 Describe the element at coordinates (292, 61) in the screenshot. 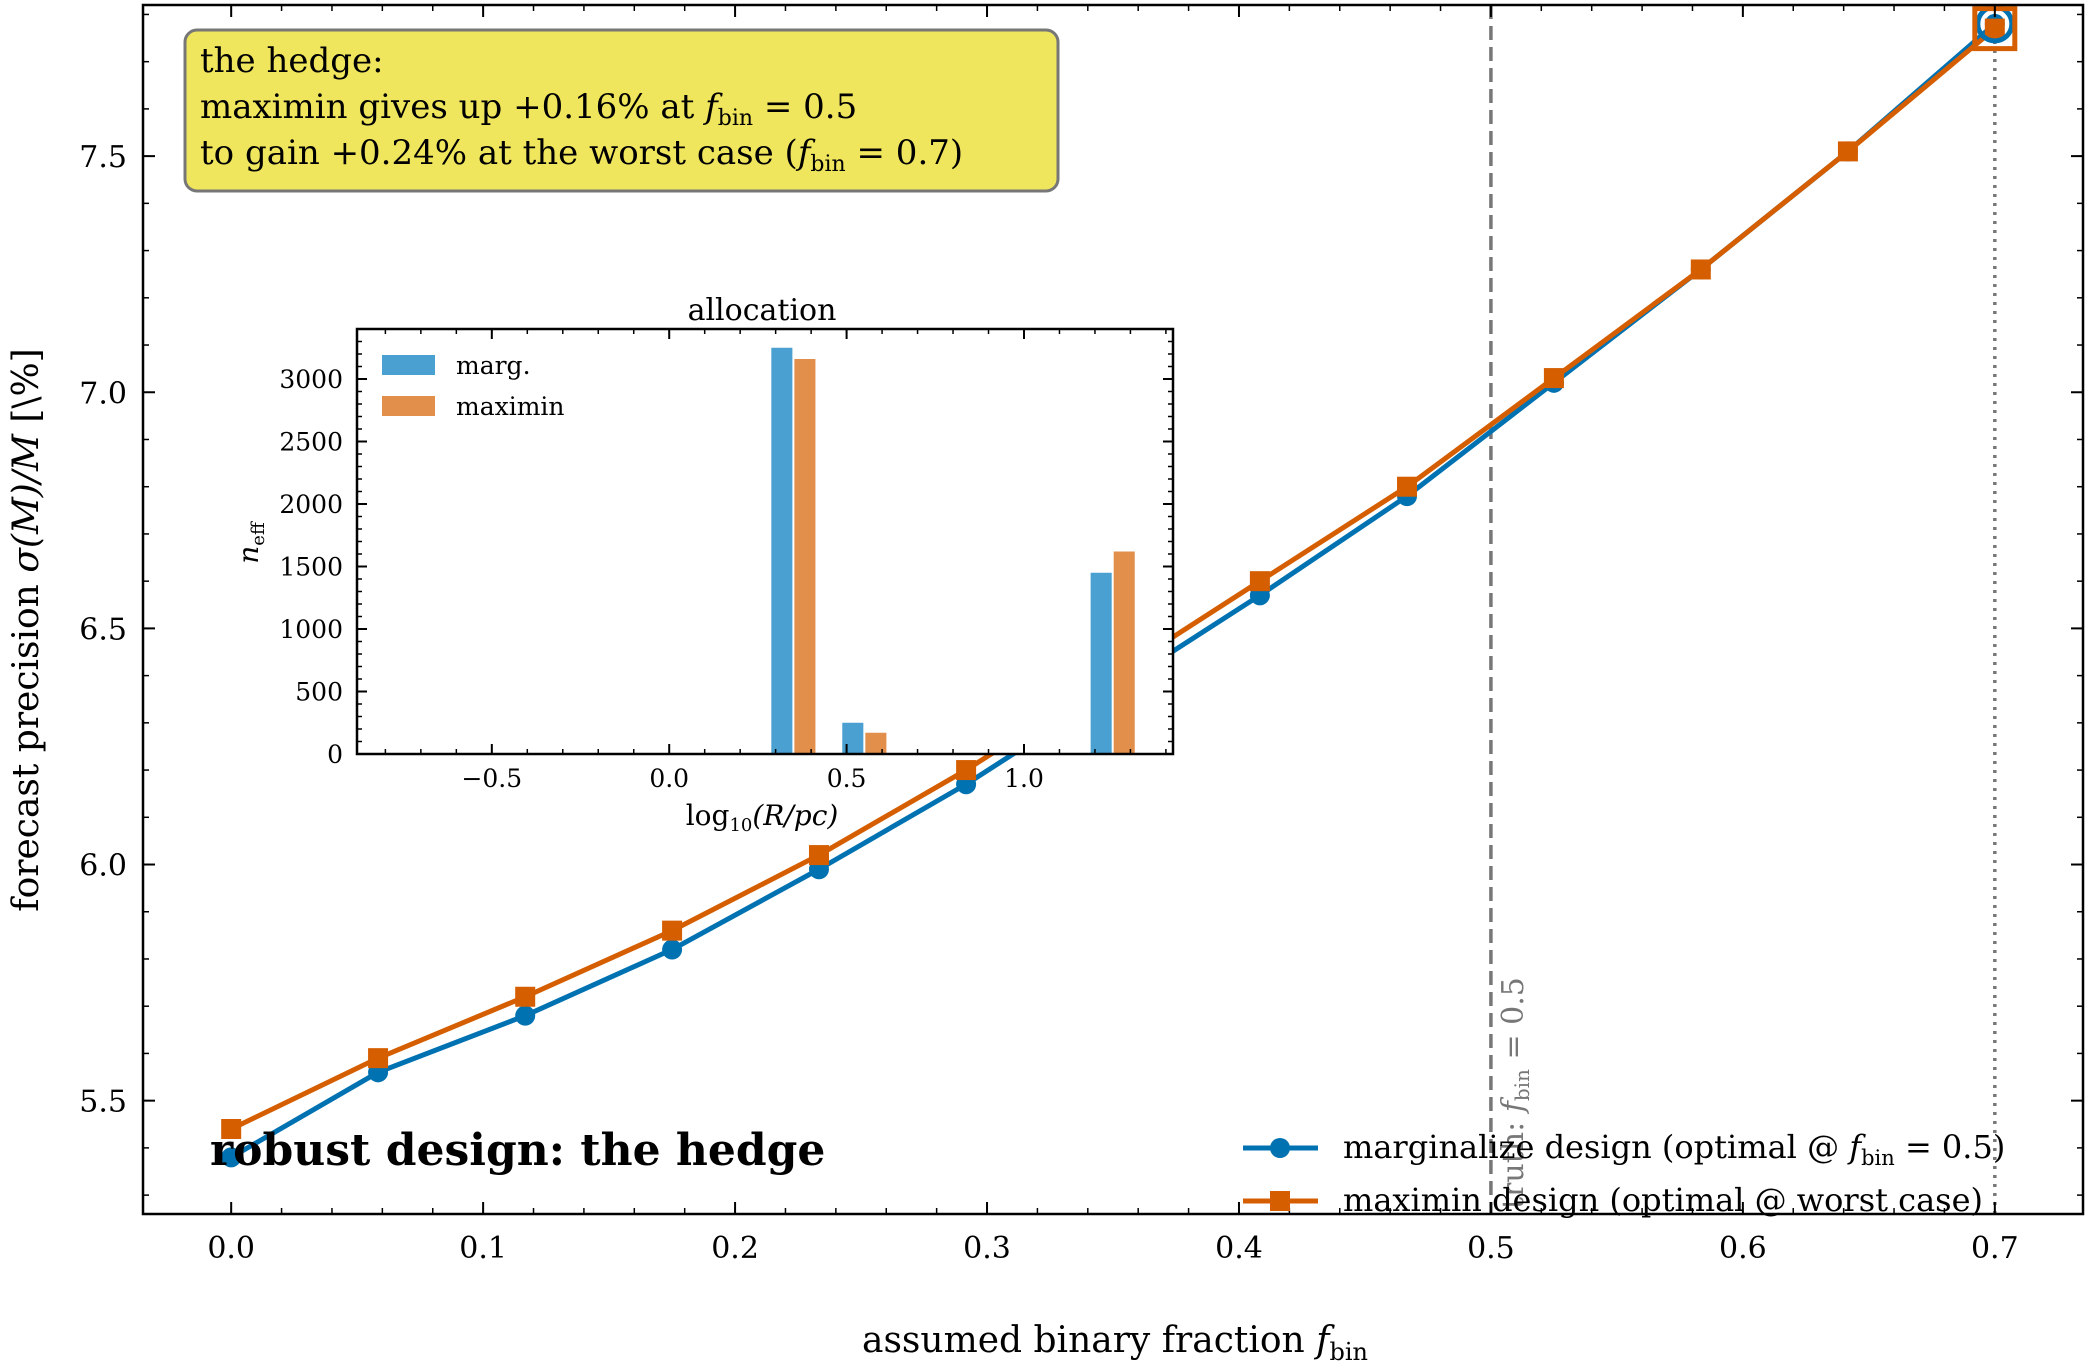

I see `annotation-line-1: the hedge:` at that location.